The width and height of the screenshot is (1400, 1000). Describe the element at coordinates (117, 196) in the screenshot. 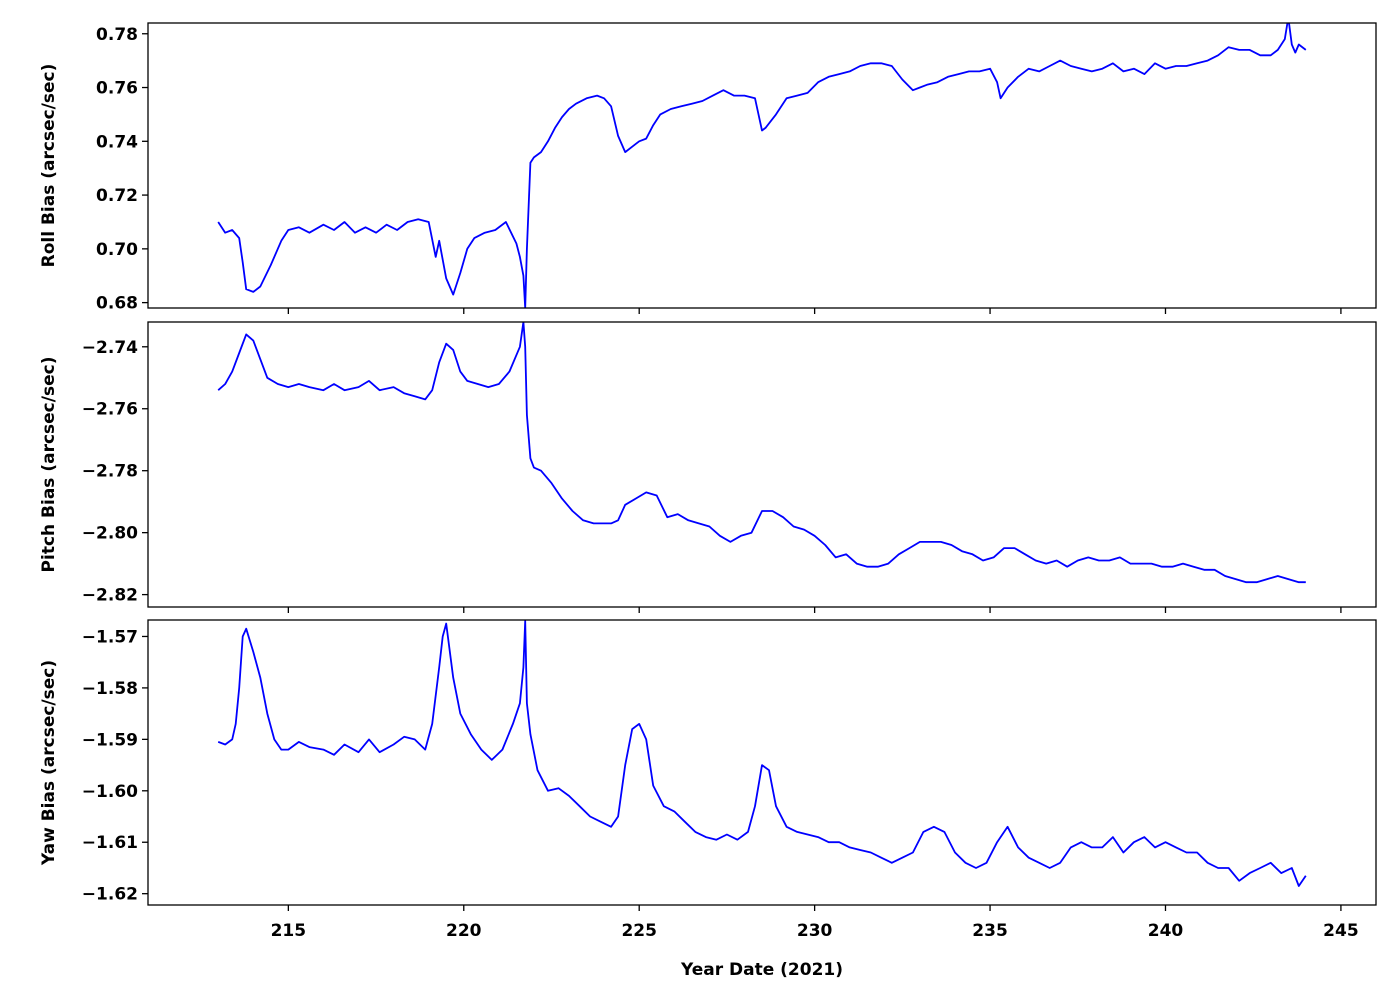

I see `y-tick-label-0-2: 0.72` at that location.